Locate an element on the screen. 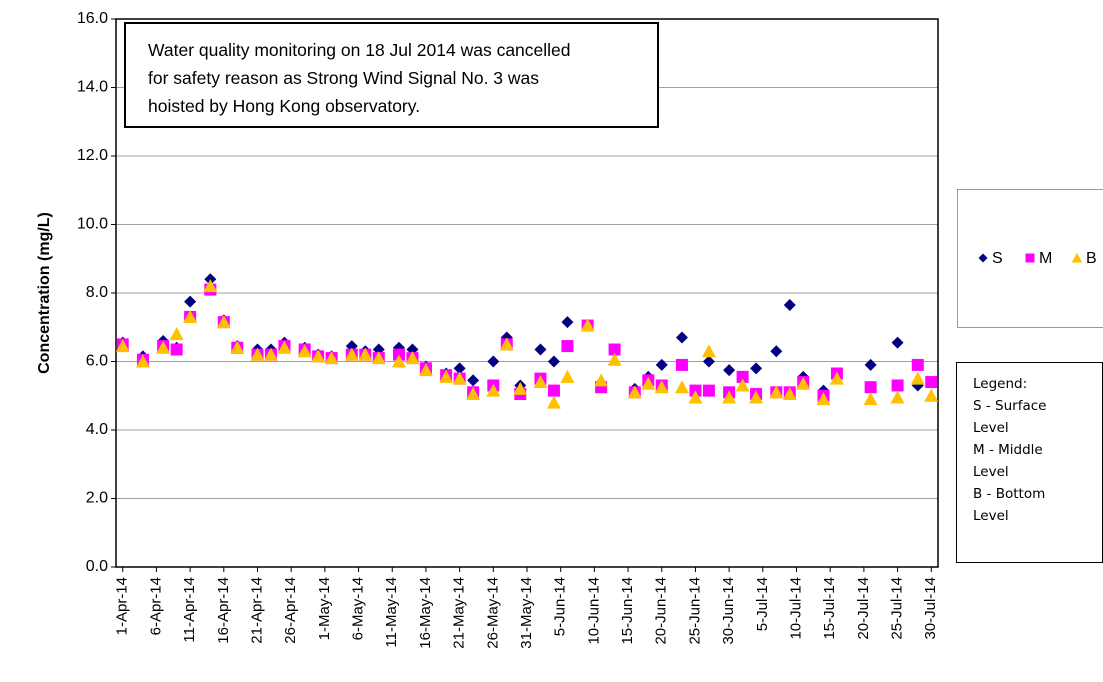  x-tick-label: 6-May-14 is located at coordinates (358, 608).